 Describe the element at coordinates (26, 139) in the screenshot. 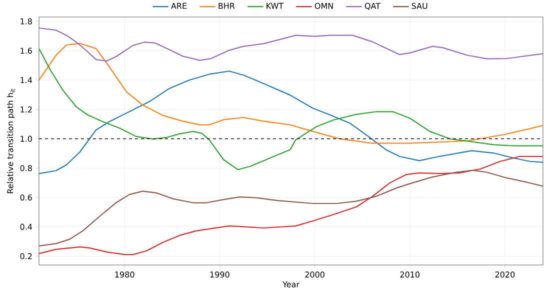

I see `y-tick-label: 1.0` at that location.